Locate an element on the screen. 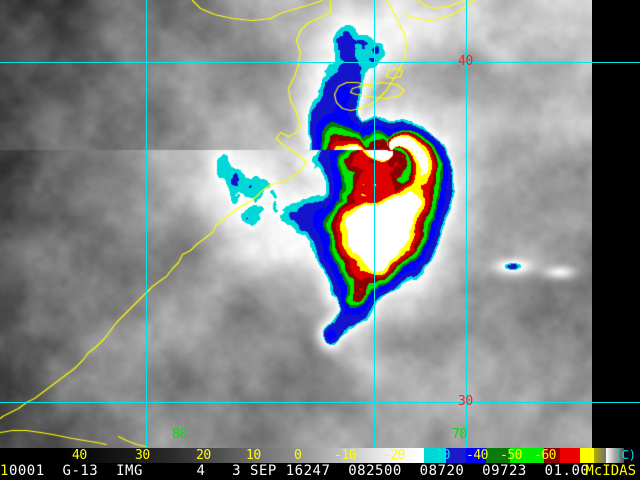 The height and width of the screenshot is (480, 640). colorbar-tick-neg20: -20 is located at coordinates (394, 455).